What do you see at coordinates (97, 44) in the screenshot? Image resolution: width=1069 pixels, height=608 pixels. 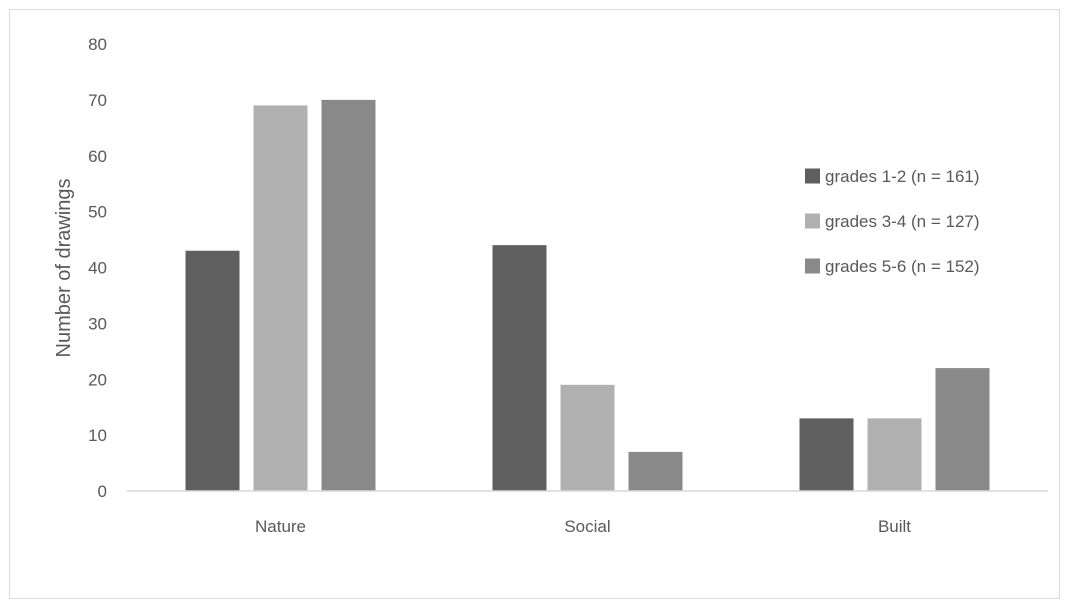 I see `y-tick-label: 80` at bounding box center [97, 44].